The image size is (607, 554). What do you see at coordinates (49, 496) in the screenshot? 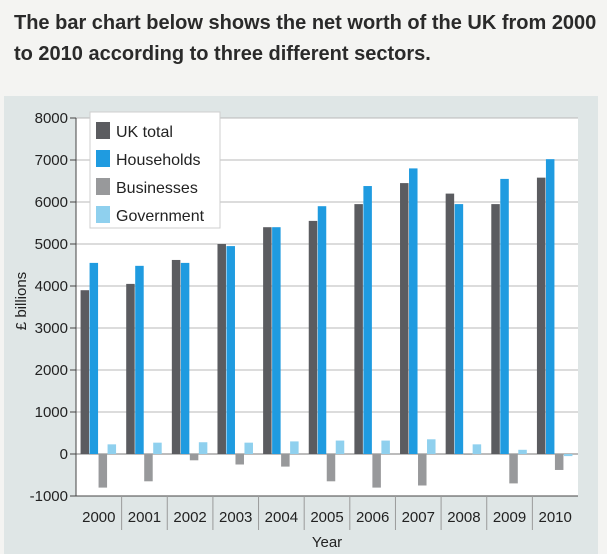
I see `y-tick-label: -1000` at bounding box center [49, 496].